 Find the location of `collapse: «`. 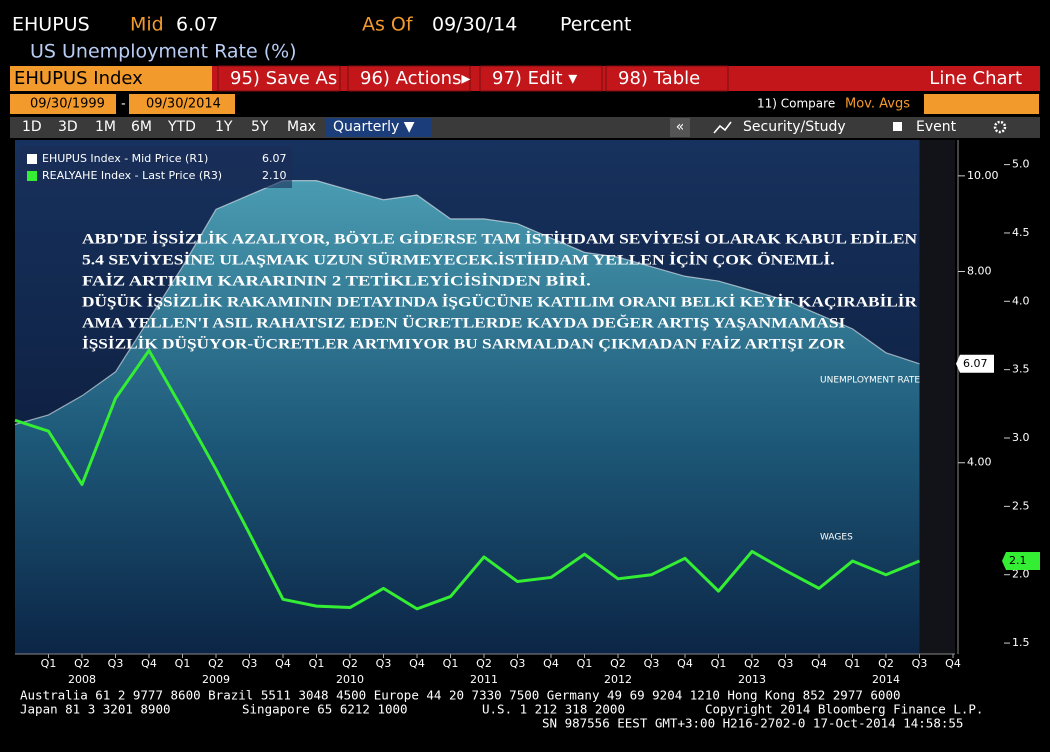

collapse: « is located at coordinates (680, 127).